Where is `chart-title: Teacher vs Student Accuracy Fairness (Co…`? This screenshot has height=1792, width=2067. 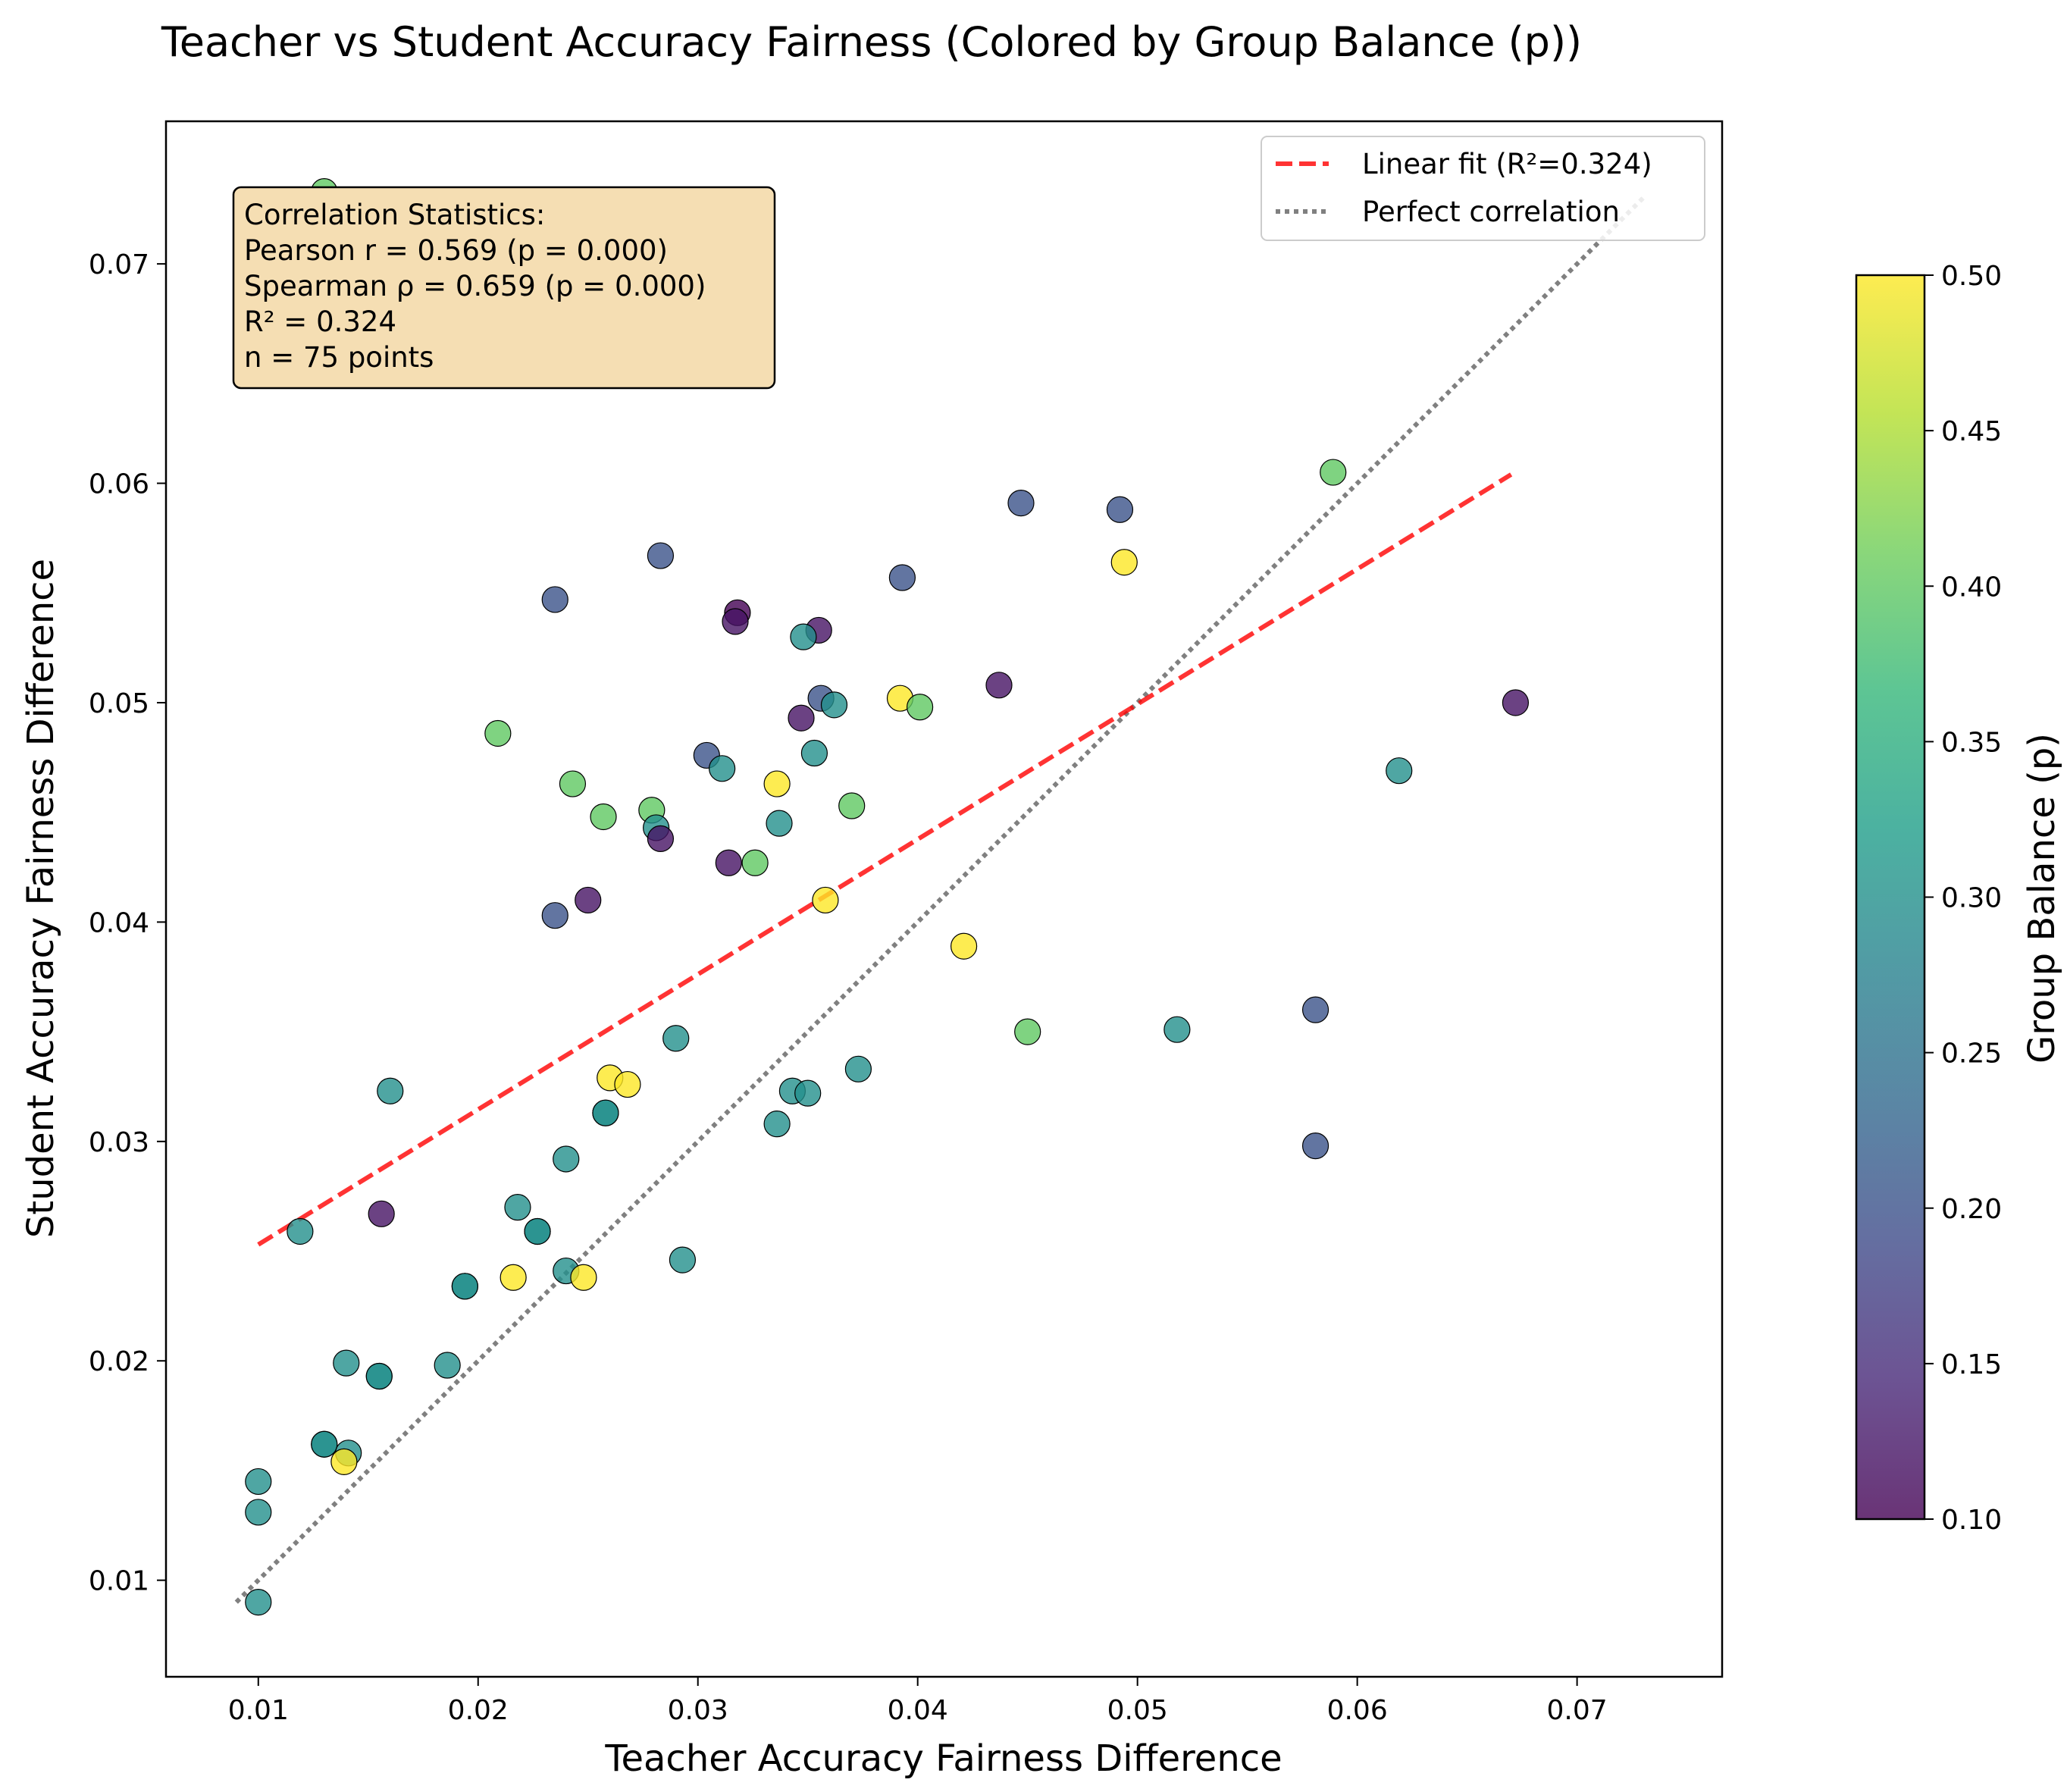 chart-title: Teacher vs Student Accuracy Fairness (Co… is located at coordinates (871, 42).